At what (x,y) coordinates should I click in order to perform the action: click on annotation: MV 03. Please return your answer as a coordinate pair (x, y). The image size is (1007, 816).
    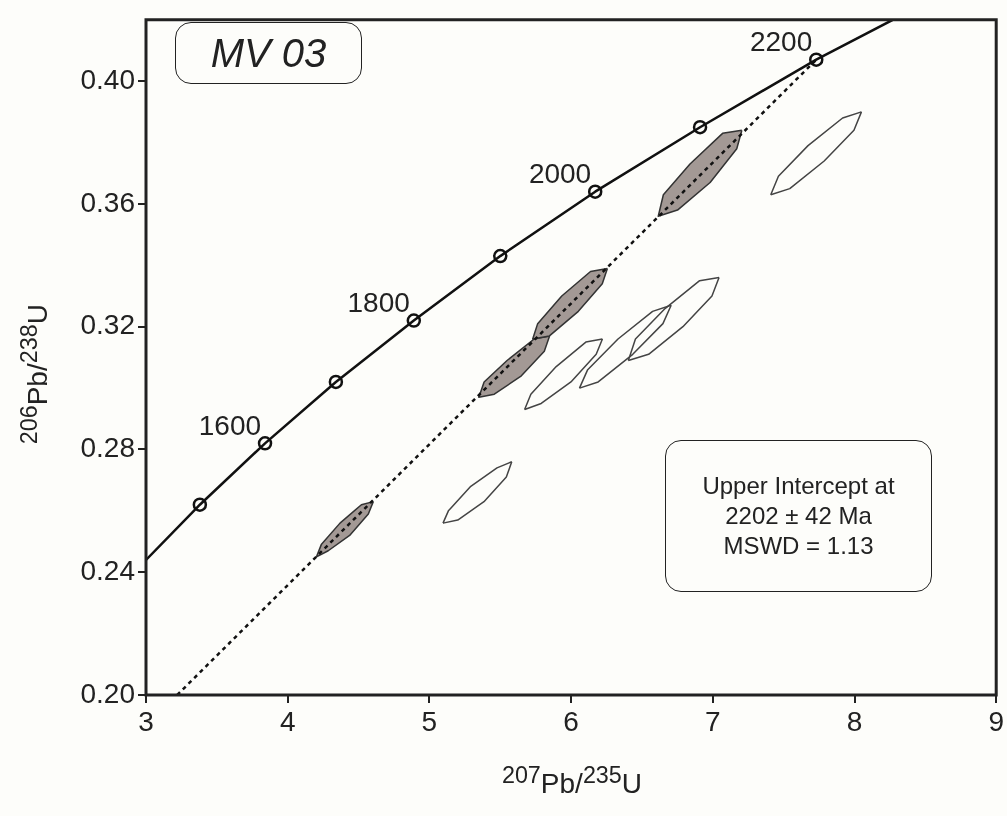
    Looking at the image, I should click on (268, 53).